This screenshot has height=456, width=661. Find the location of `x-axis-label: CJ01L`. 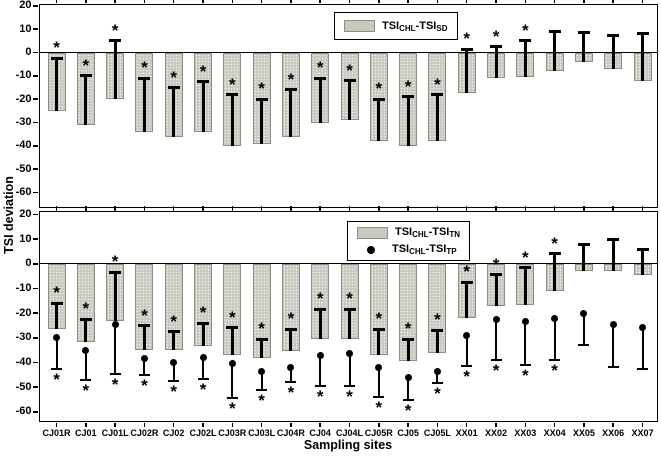

x-axis-label: CJ01L is located at coordinates (115, 432).